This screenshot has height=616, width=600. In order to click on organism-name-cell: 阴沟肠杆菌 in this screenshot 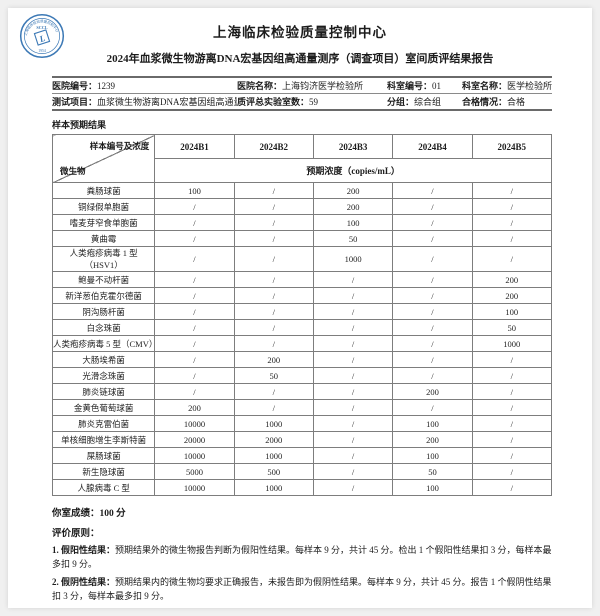, I will do `click(103, 311)`.